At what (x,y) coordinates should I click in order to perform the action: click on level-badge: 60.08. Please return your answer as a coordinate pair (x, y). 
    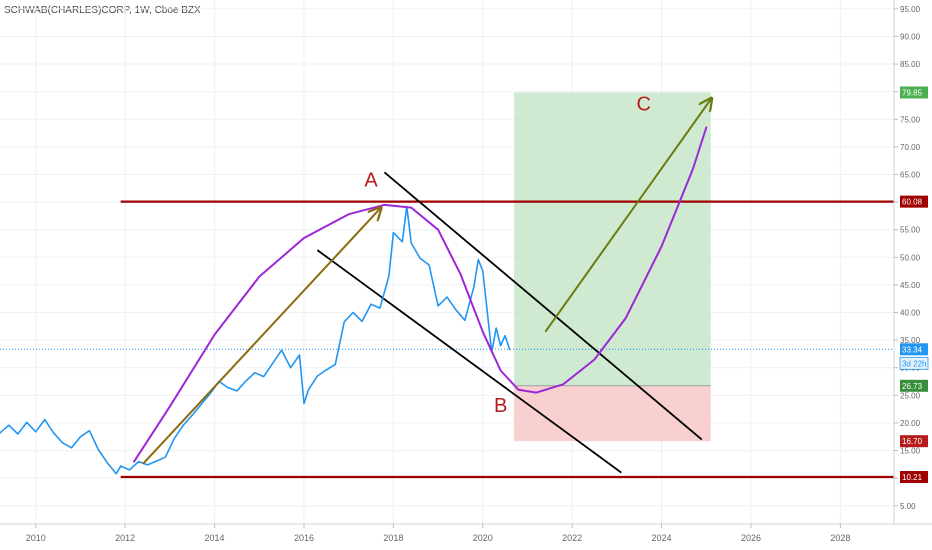
    Looking at the image, I should click on (912, 202).